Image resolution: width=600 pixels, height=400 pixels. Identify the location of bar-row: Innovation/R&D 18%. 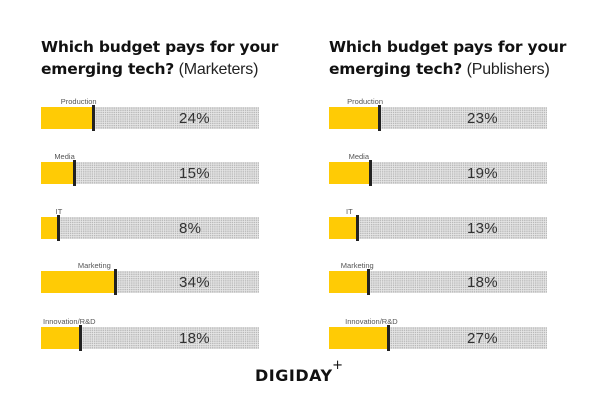
(150, 337).